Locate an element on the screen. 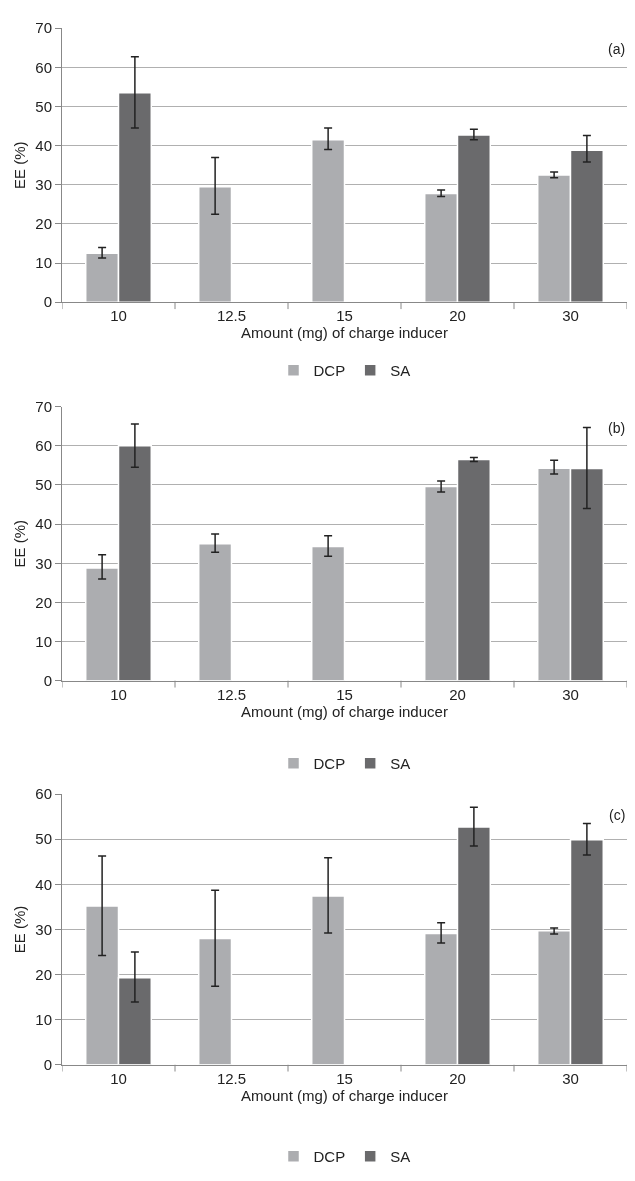 This screenshot has height=1181, width=635. annotation: (b) is located at coordinates (617, 428).